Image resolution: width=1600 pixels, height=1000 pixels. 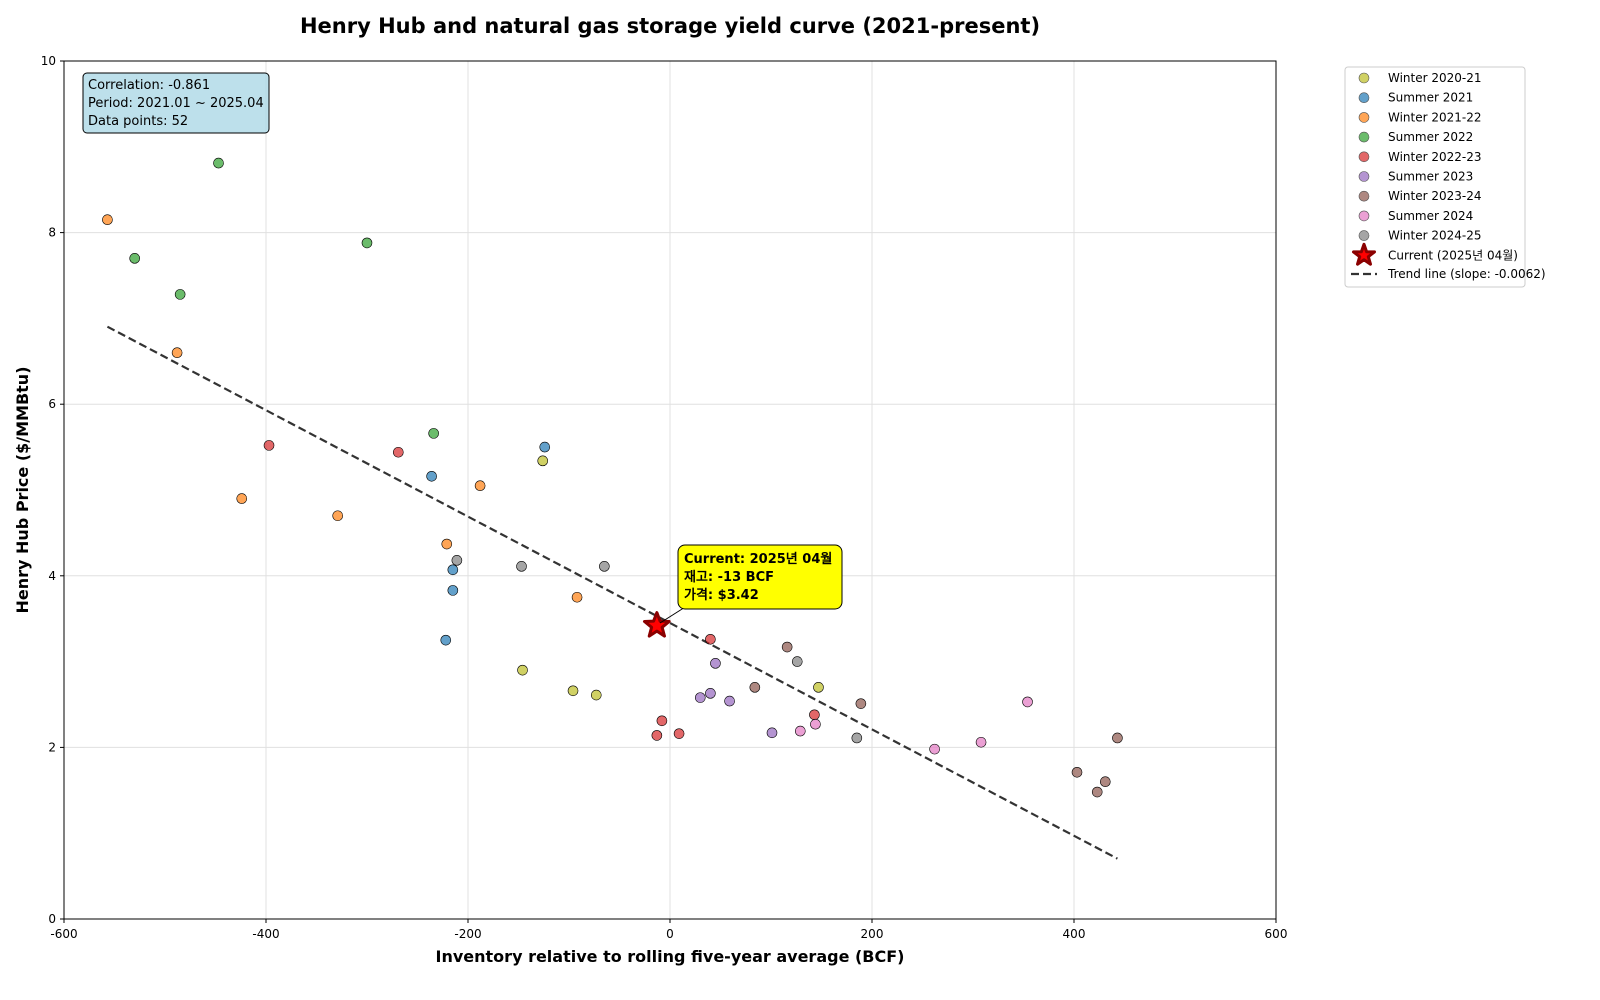 I want to click on stats-correlation: Correlation: -0.861, so click(x=149, y=85).